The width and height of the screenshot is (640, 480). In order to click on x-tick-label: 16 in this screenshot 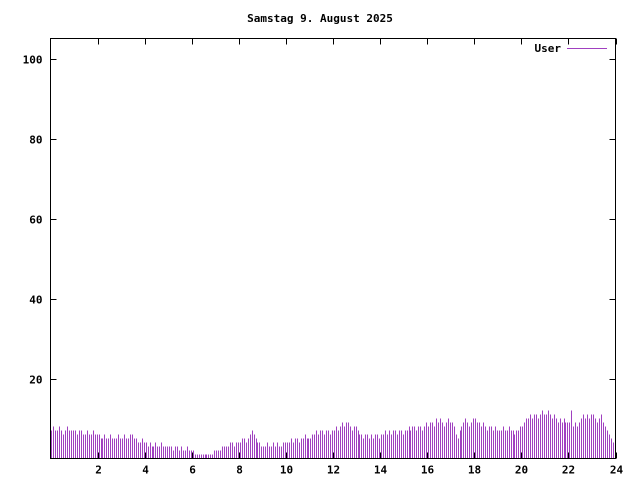, I will do `click(428, 470)`.